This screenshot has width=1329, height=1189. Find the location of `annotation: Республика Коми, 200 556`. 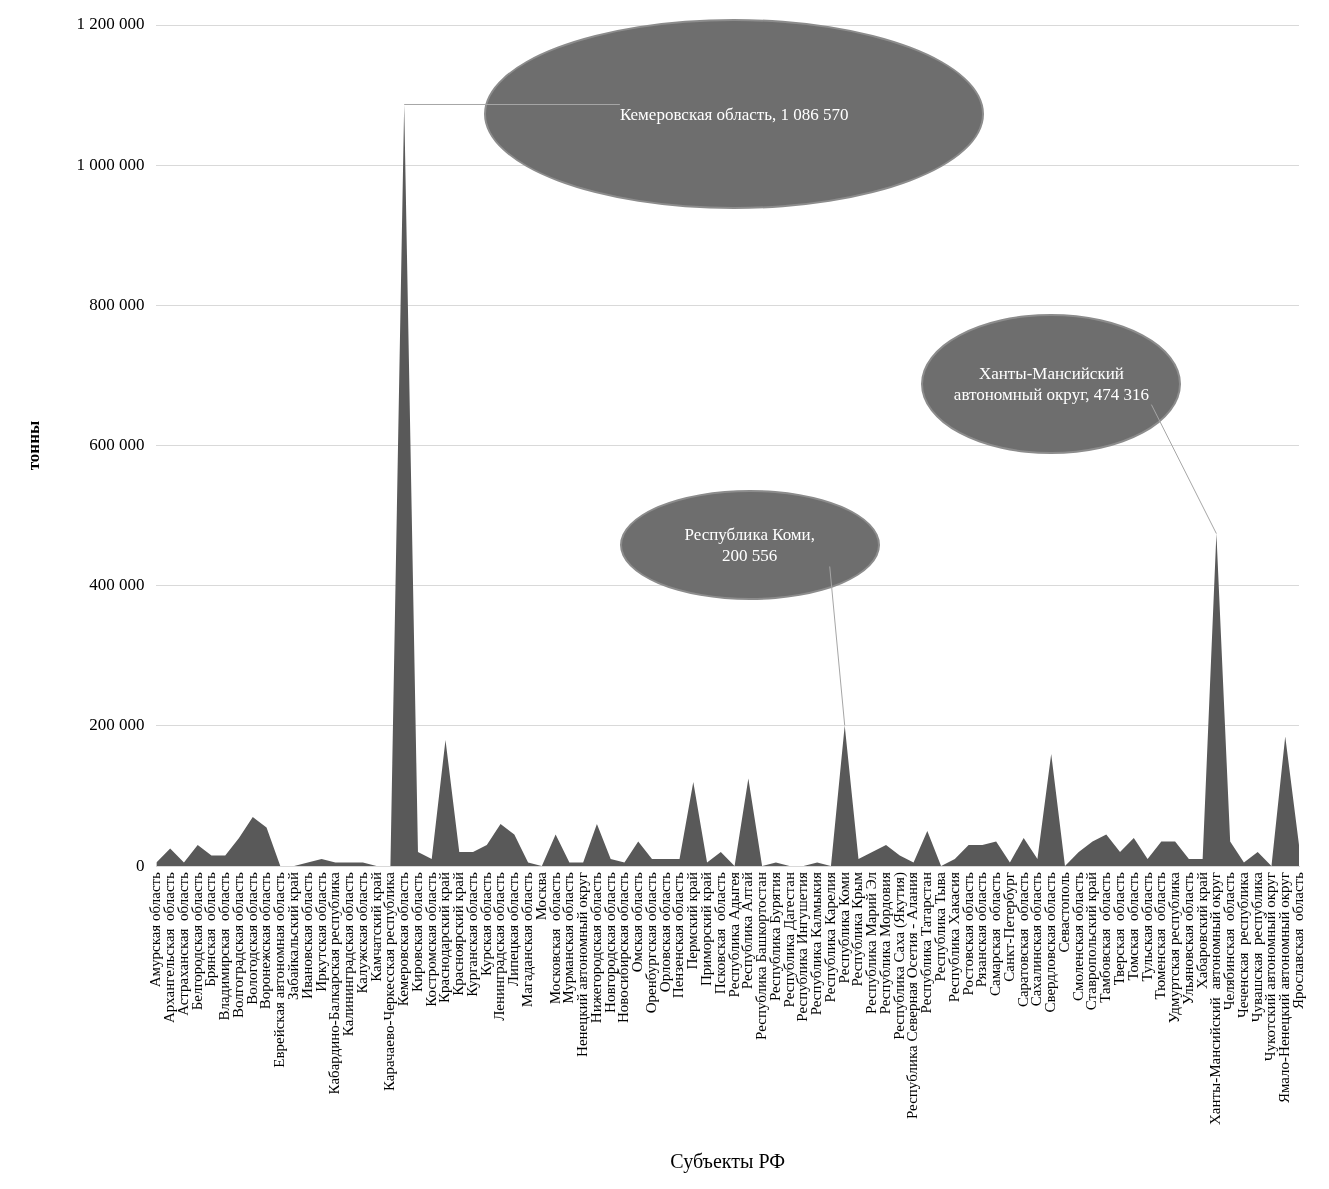

annotation: Республика Коми, 200 556 is located at coordinates (749, 545).